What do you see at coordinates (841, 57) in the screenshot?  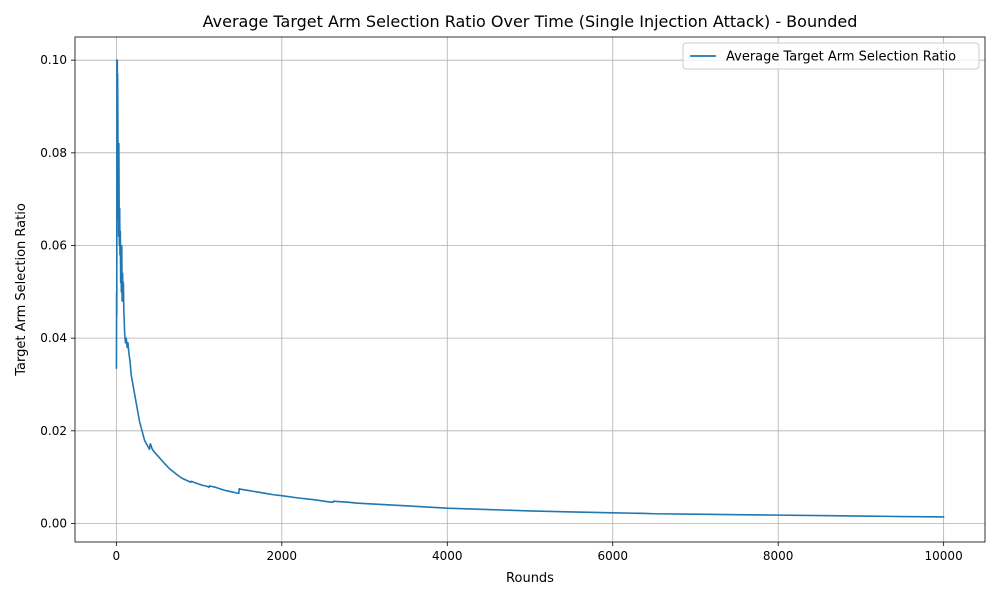 I see `legend-label: Average Target Arm Selection Ratio` at bounding box center [841, 57].